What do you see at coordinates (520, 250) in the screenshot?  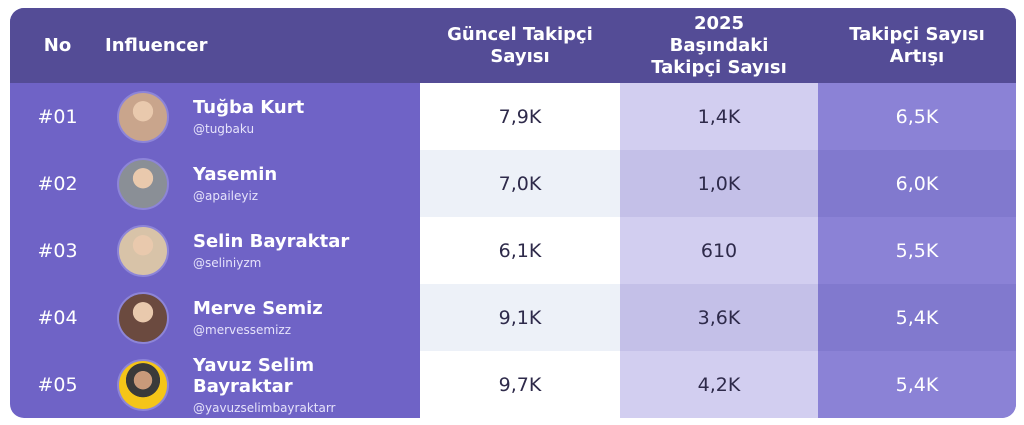 I see `current-followers: 6,1K` at bounding box center [520, 250].